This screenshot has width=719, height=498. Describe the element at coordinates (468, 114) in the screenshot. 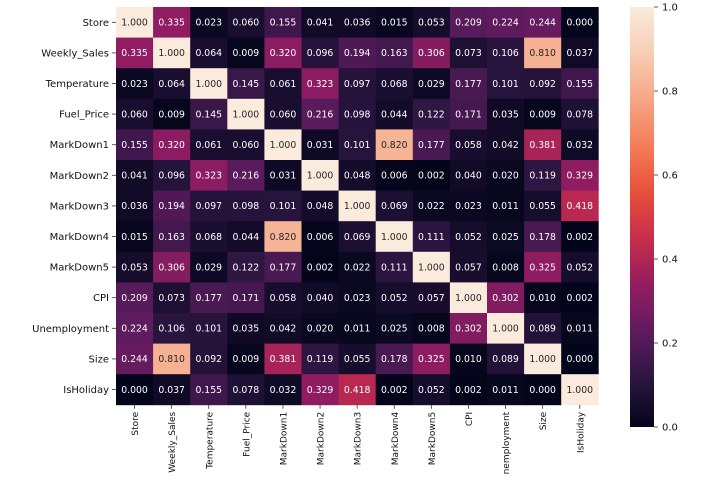

I see `cell-value-label: 0.171` at that location.